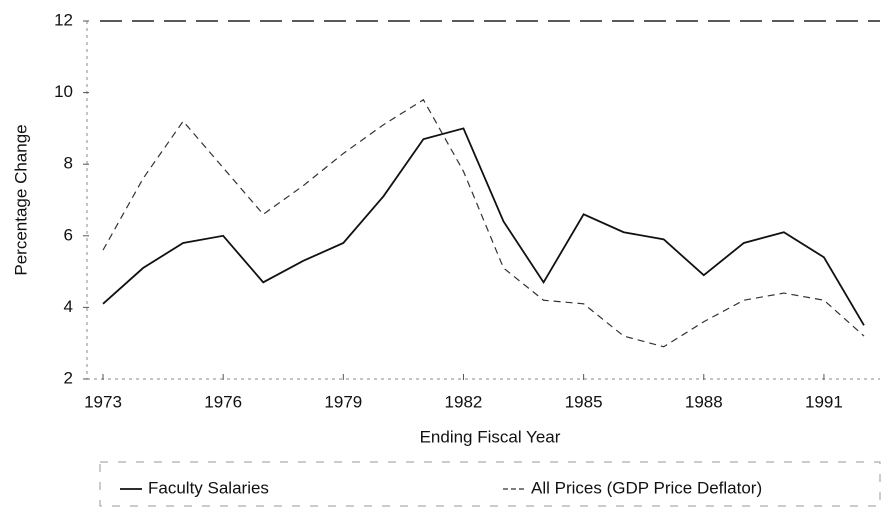 The image size is (895, 512). What do you see at coordinates (103, 401) in the screenshot?
I see `x-tick-label: 1973` at bounding box center [103, 401].